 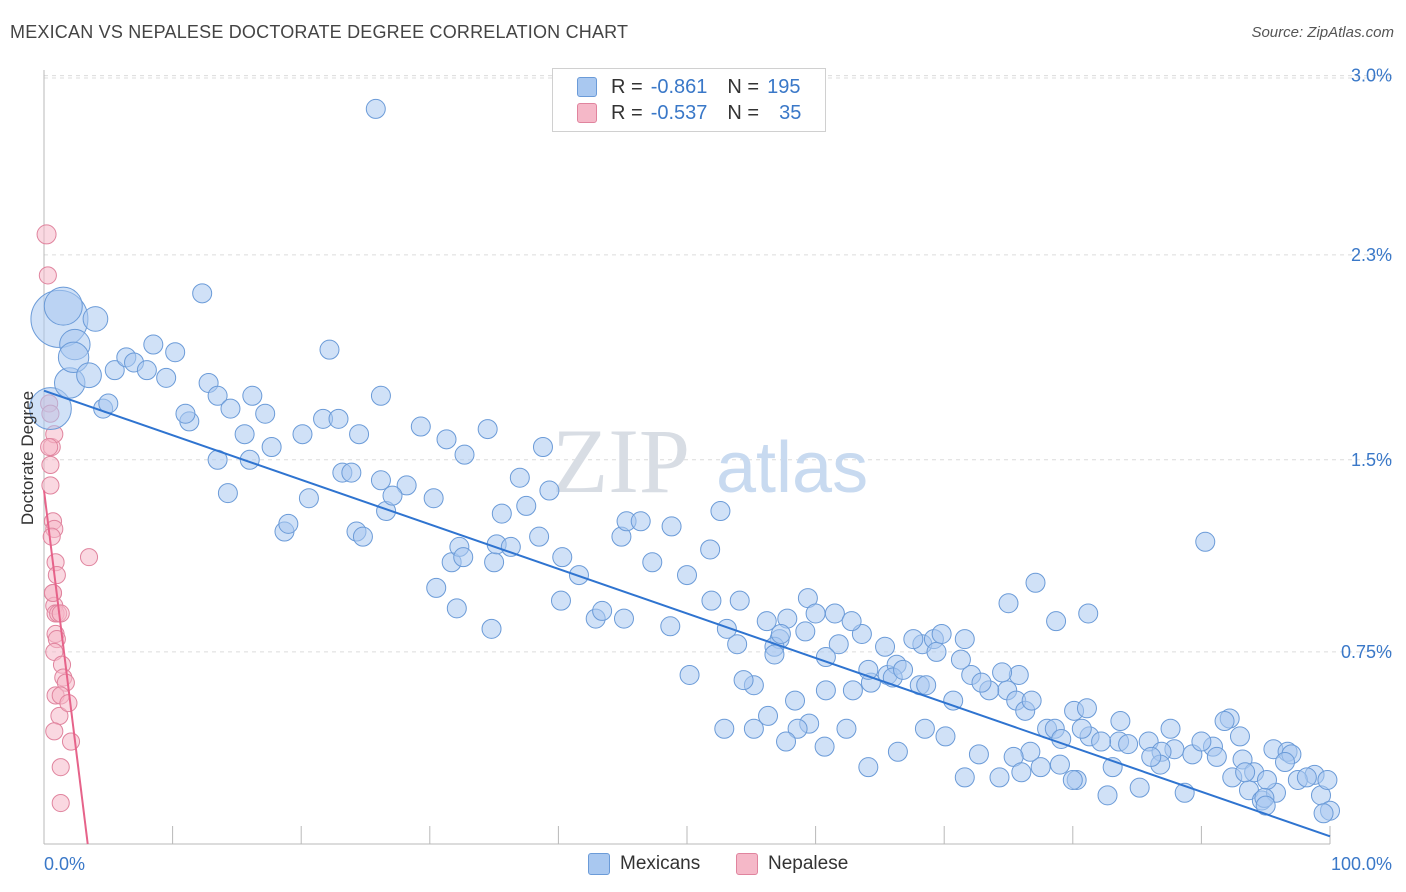 What do you see at coordinates (808, 863) in the screenshot?
I see `nepalese-legend-label: Nepalese` at bounding box center [808, 863].